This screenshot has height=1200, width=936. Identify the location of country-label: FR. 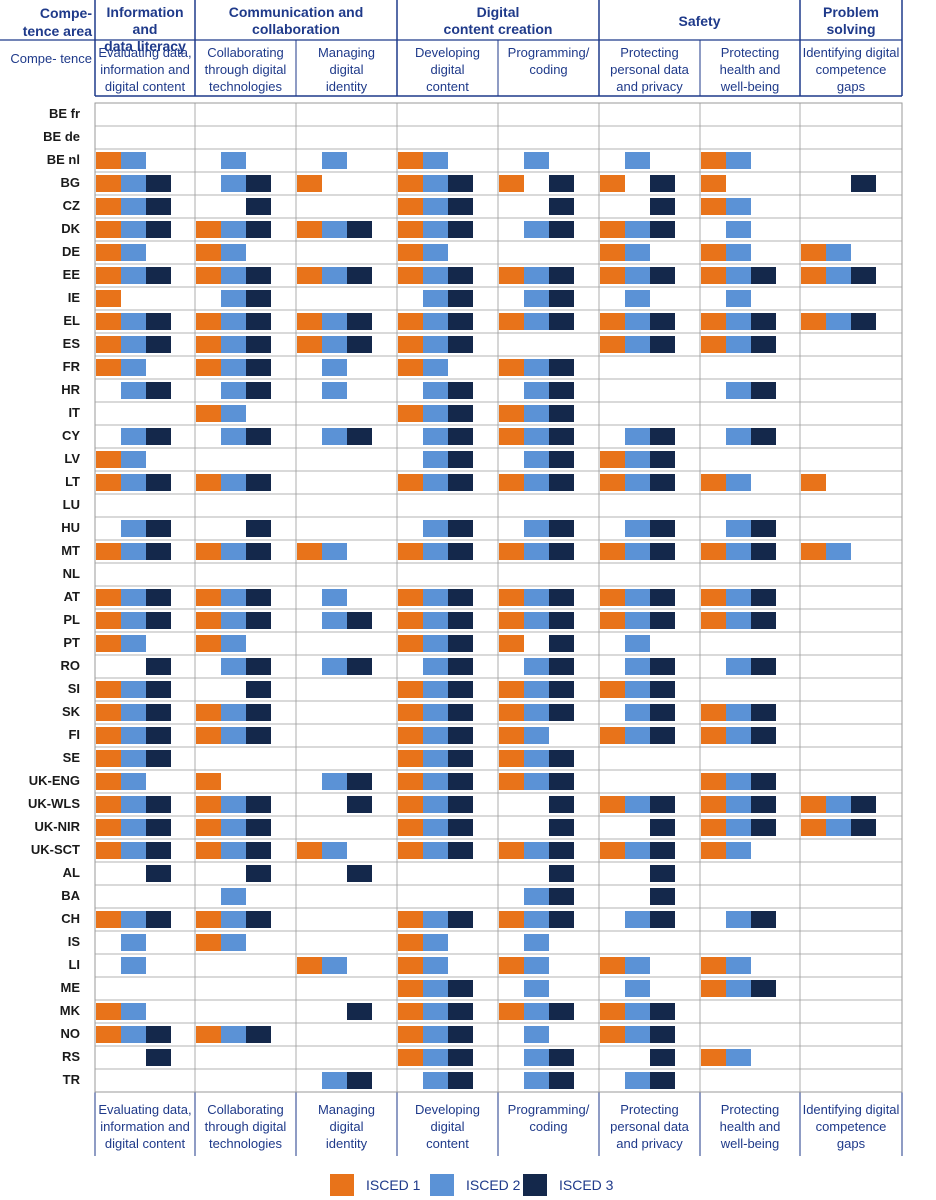
(71, 366).